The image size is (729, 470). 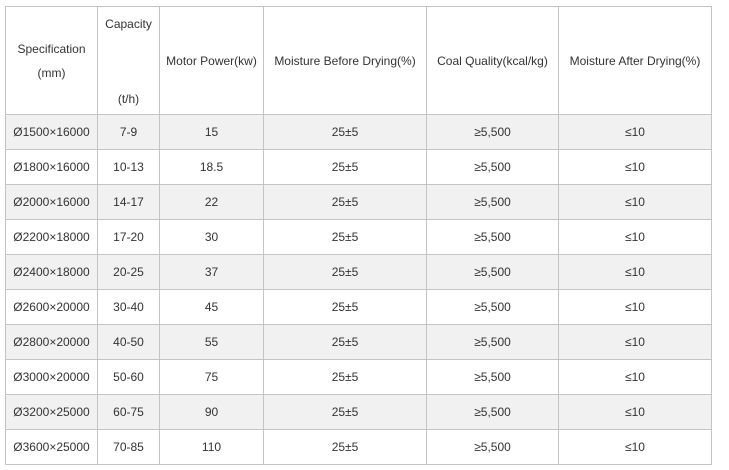 I want to click on table-row: Ø3600×25000 70-85 110 25±5 ≥5,500 ≤10, so click(x=358, y=447).